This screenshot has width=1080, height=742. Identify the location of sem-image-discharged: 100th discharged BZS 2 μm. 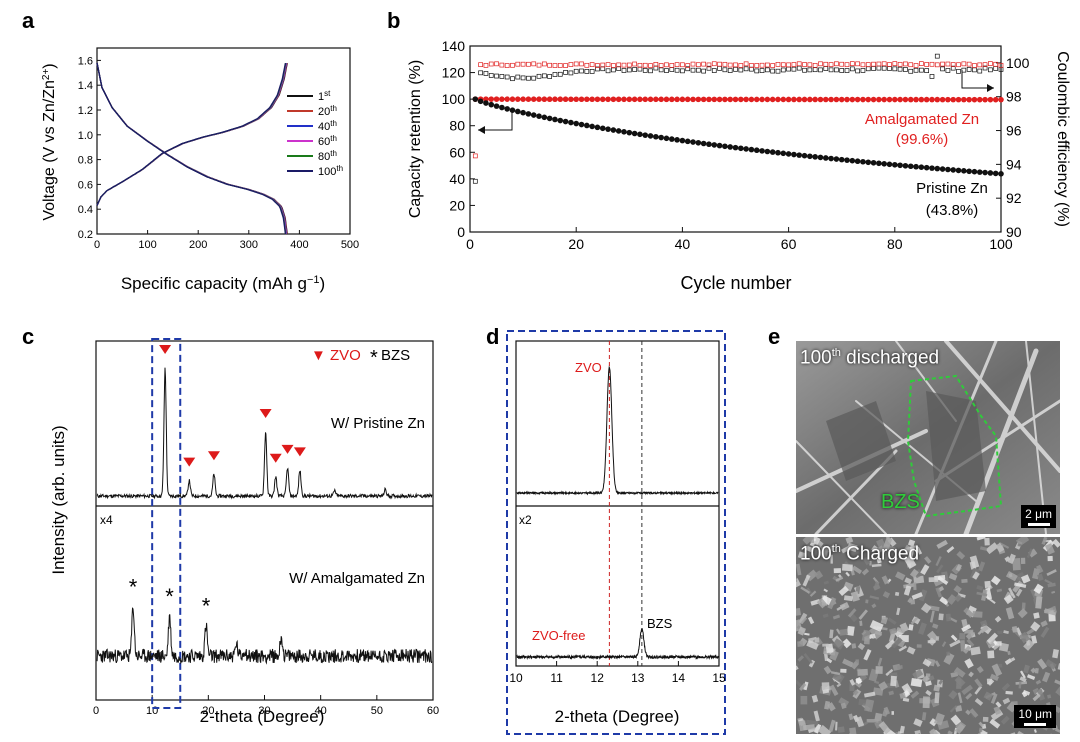
(928, 437).